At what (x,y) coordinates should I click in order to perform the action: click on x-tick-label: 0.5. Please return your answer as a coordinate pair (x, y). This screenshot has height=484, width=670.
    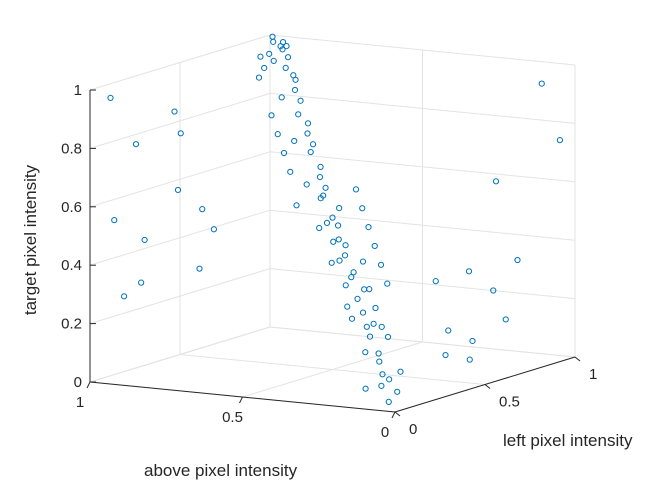
    Looking at the image, I should click on (509, 402).